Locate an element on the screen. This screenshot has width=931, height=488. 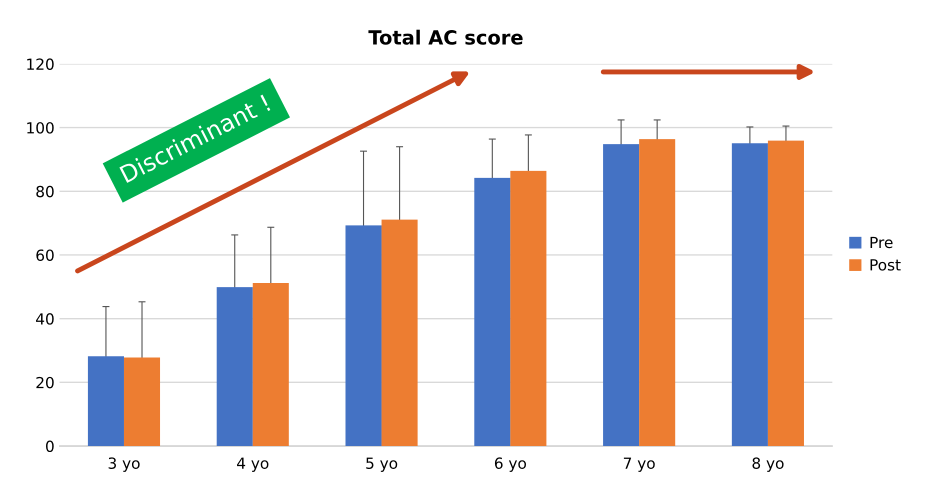
x-tick-label: 5 yo is located at coordinates (382, 465).